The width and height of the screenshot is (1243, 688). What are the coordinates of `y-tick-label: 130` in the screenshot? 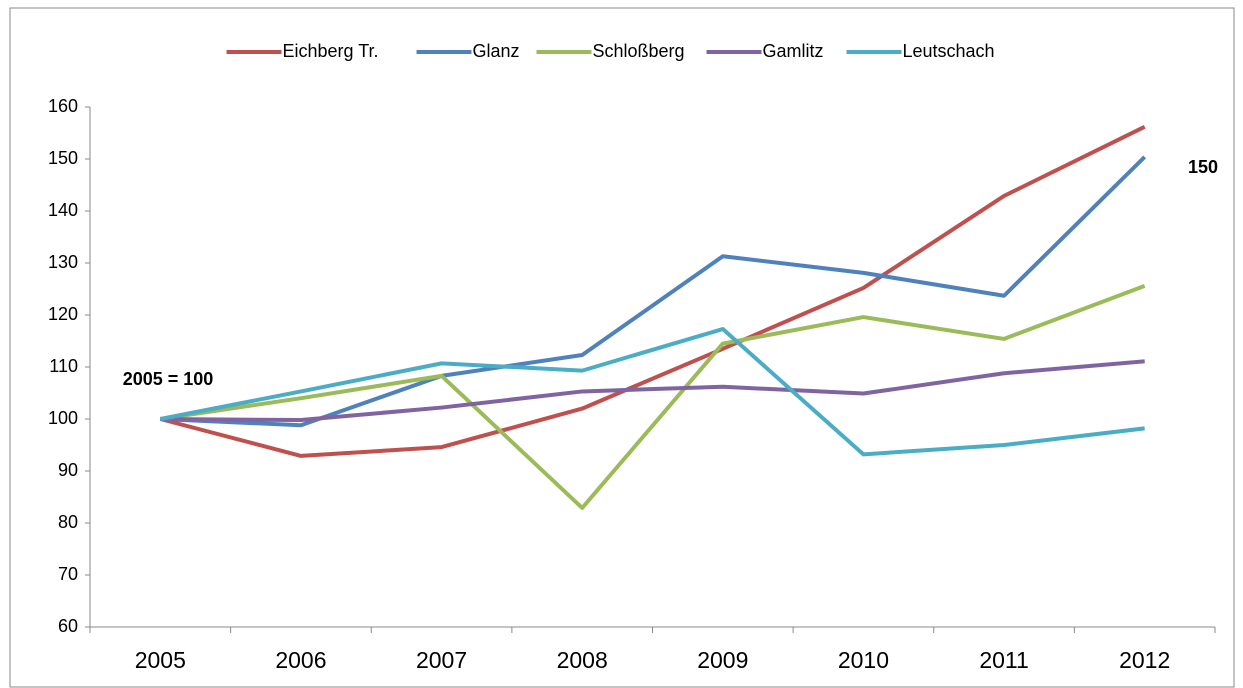 It's located at (63, 262).